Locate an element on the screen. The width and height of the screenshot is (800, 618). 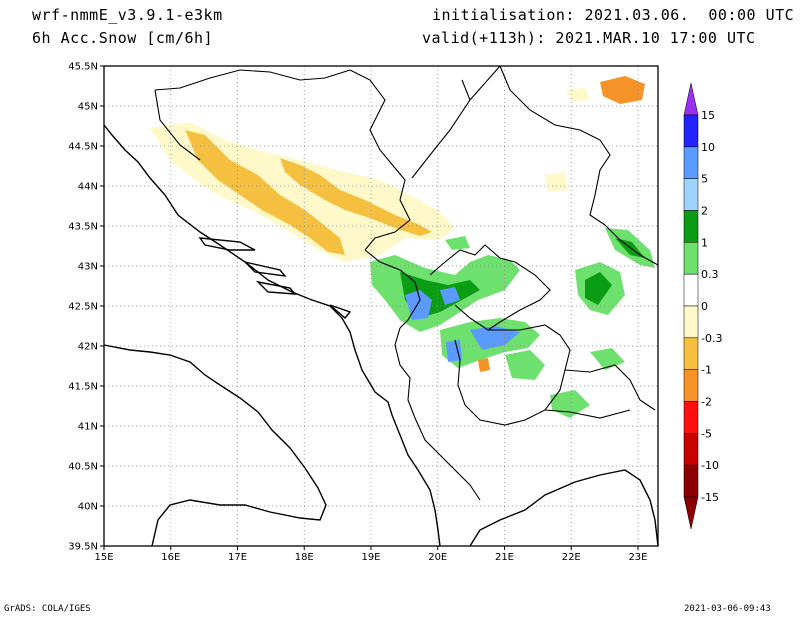
lat-tick-label: 42.5N is located at coordinates (83, 307).